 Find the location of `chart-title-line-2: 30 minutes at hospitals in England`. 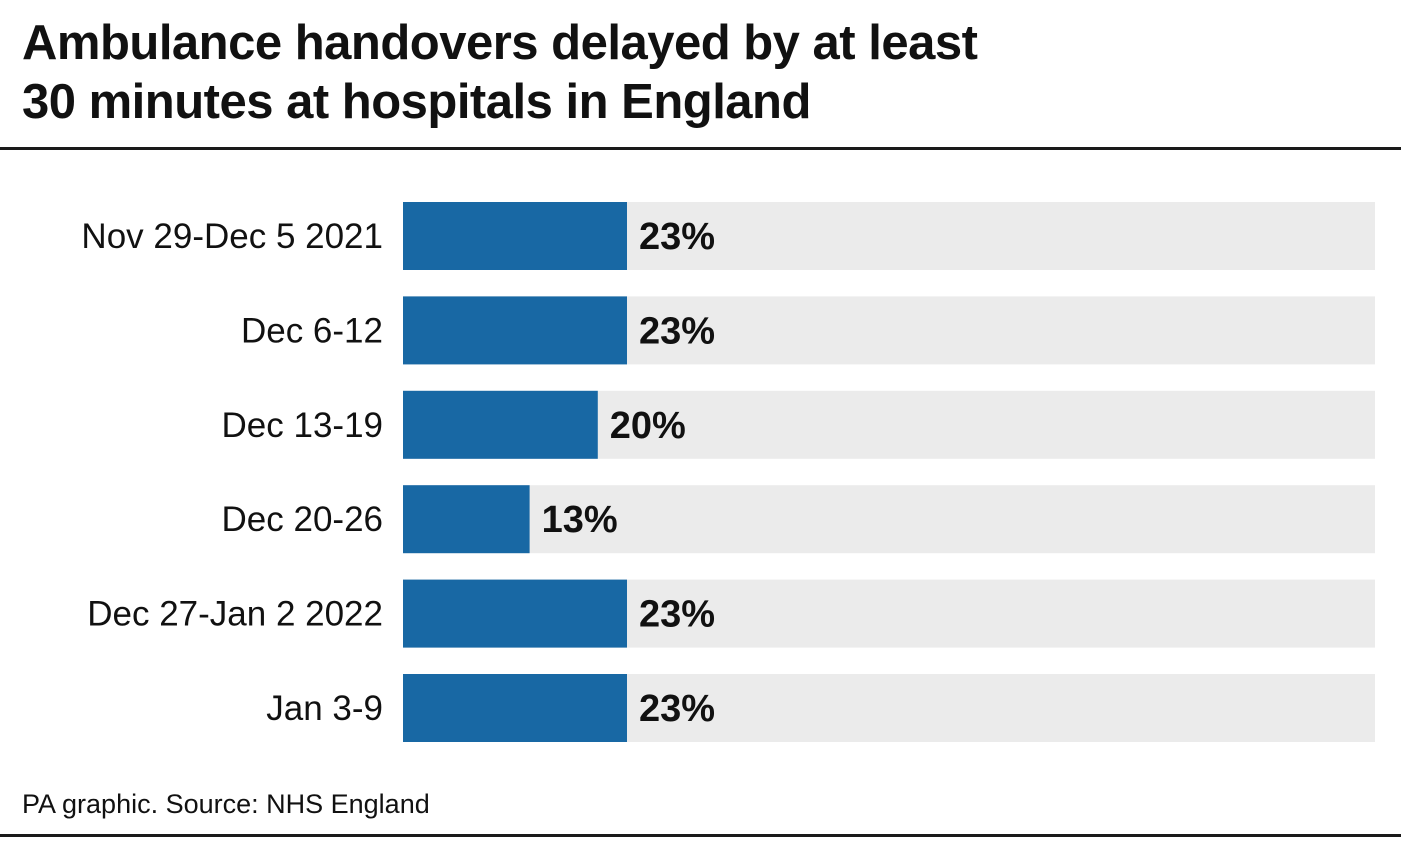

chart-title-line-2: 30 minutes at hospitals in England is located at coordinates (416, 102).